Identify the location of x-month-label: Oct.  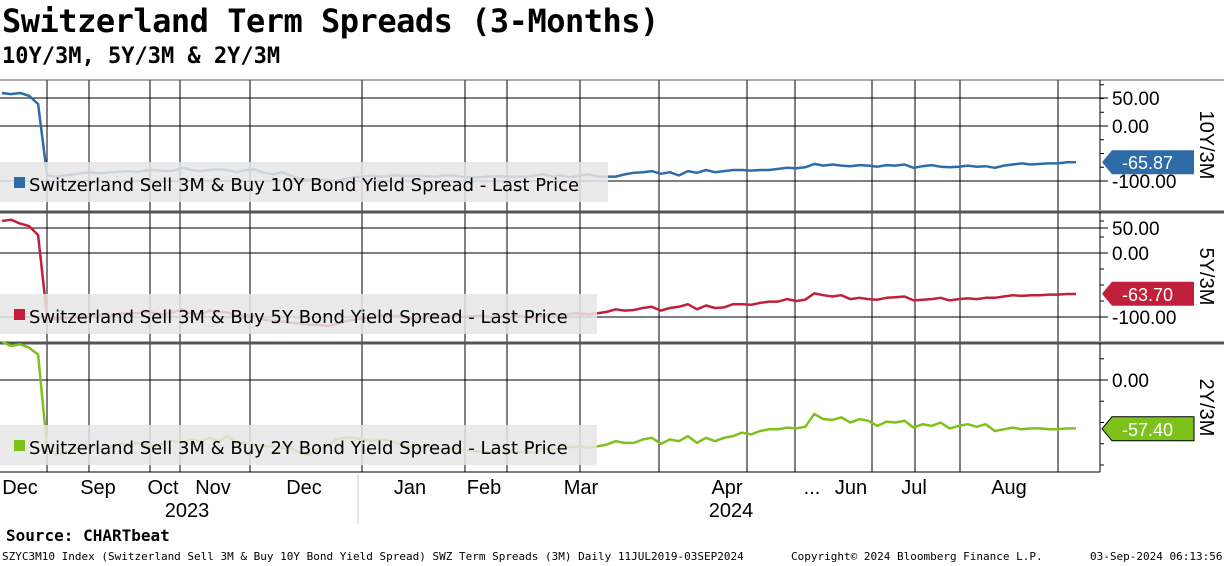
(163, 488).